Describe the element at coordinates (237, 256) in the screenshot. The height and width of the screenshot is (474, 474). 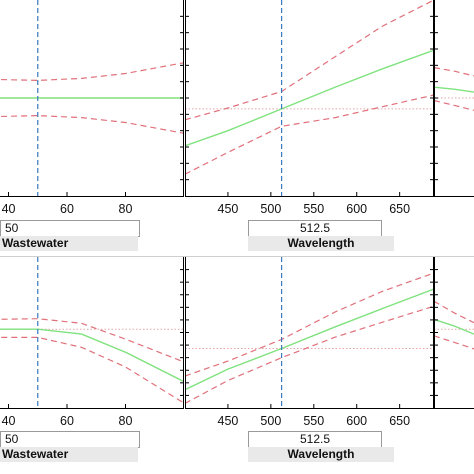
I see `row-divider` at that location.